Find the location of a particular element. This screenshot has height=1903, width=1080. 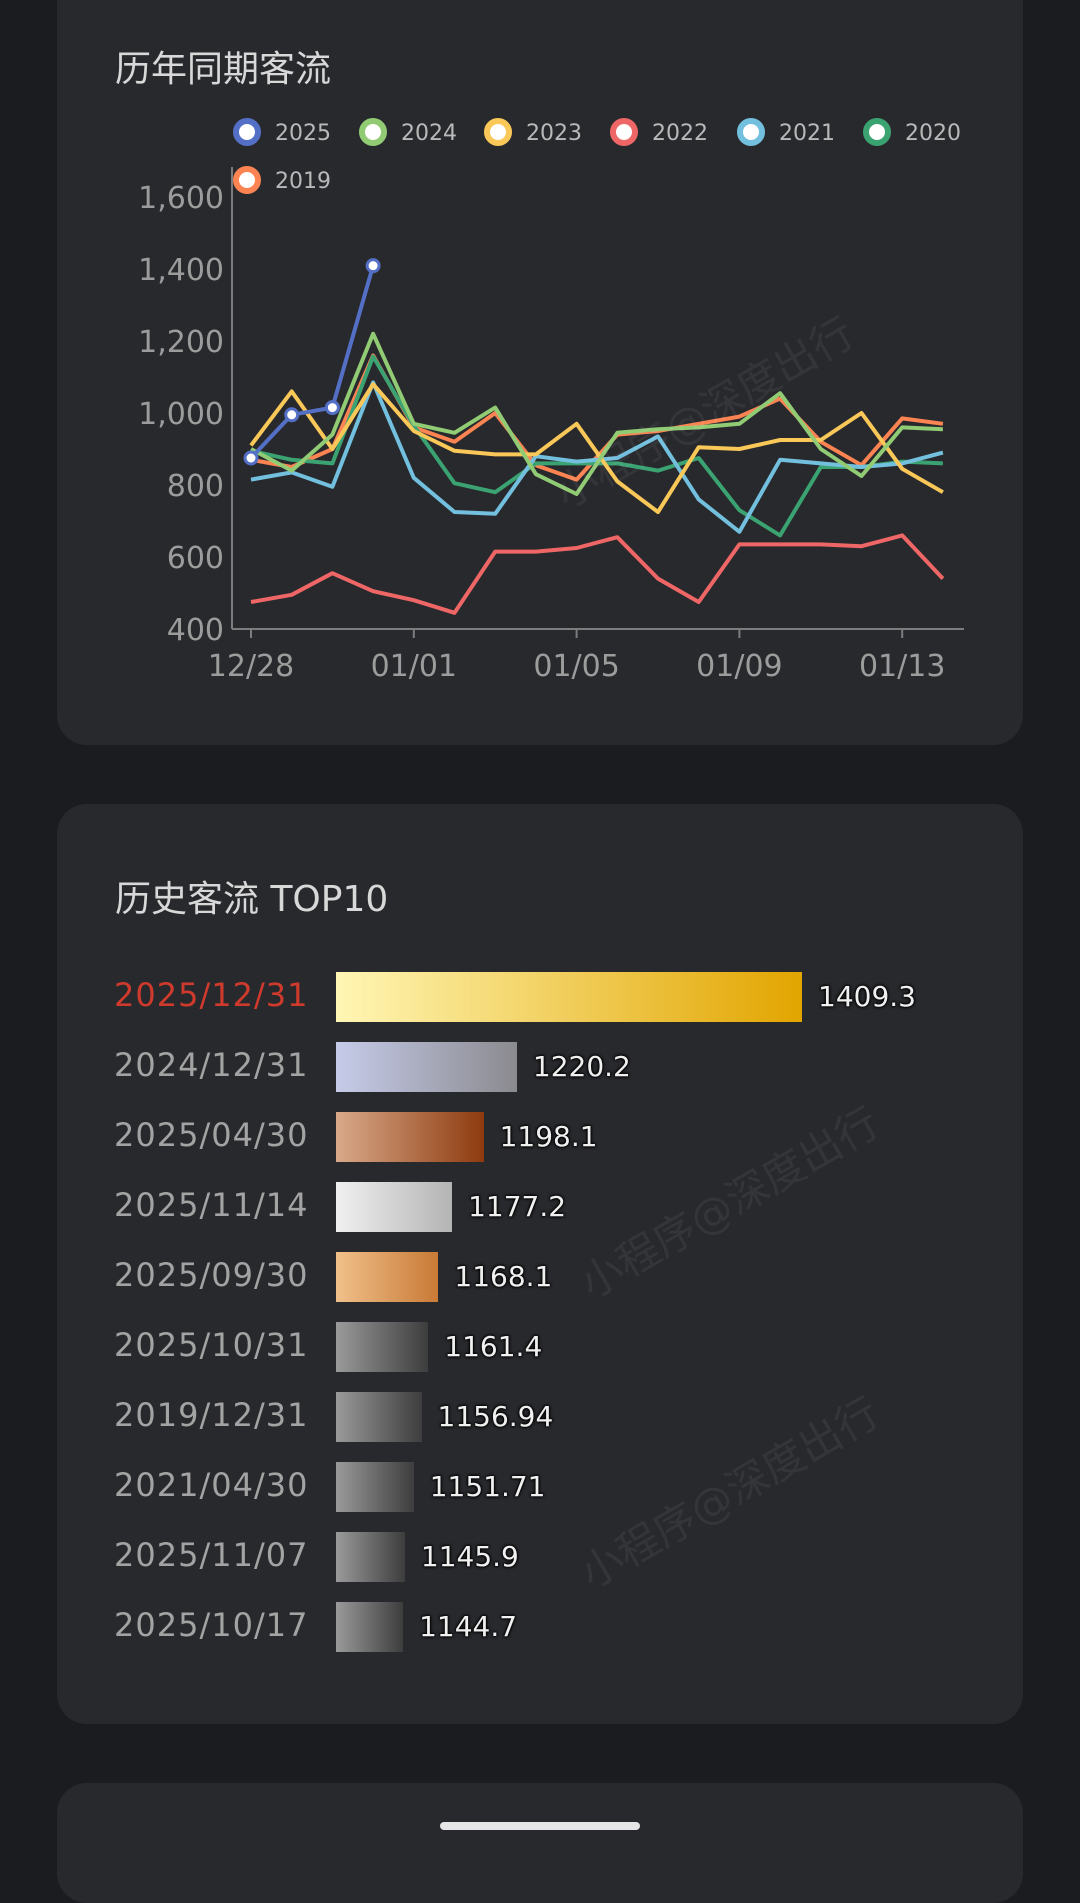

top10-row: 2025/04/30 1198.1 is located at coordinates (540, 1137).